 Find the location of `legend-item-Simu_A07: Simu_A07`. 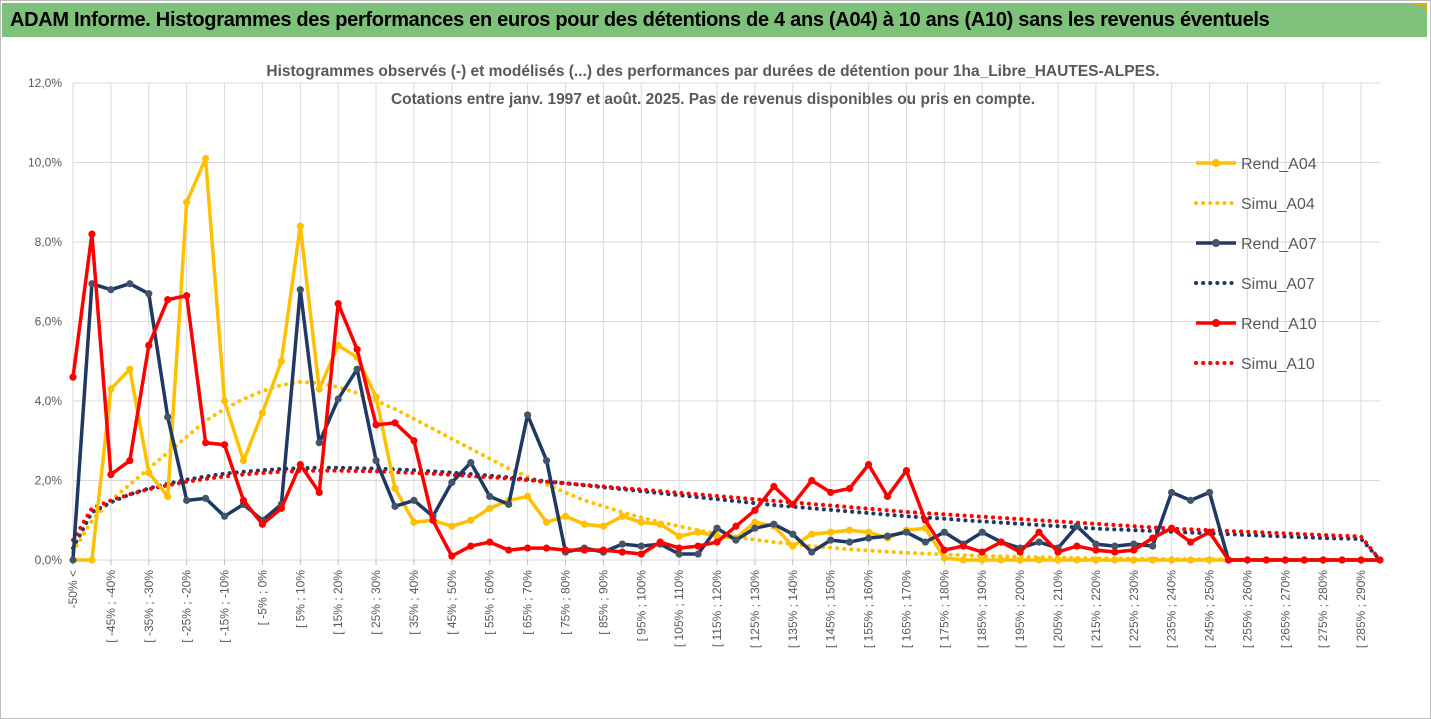

legend-item-Simu_A07: Simu_A07 is located at coordinates (1254, 284).